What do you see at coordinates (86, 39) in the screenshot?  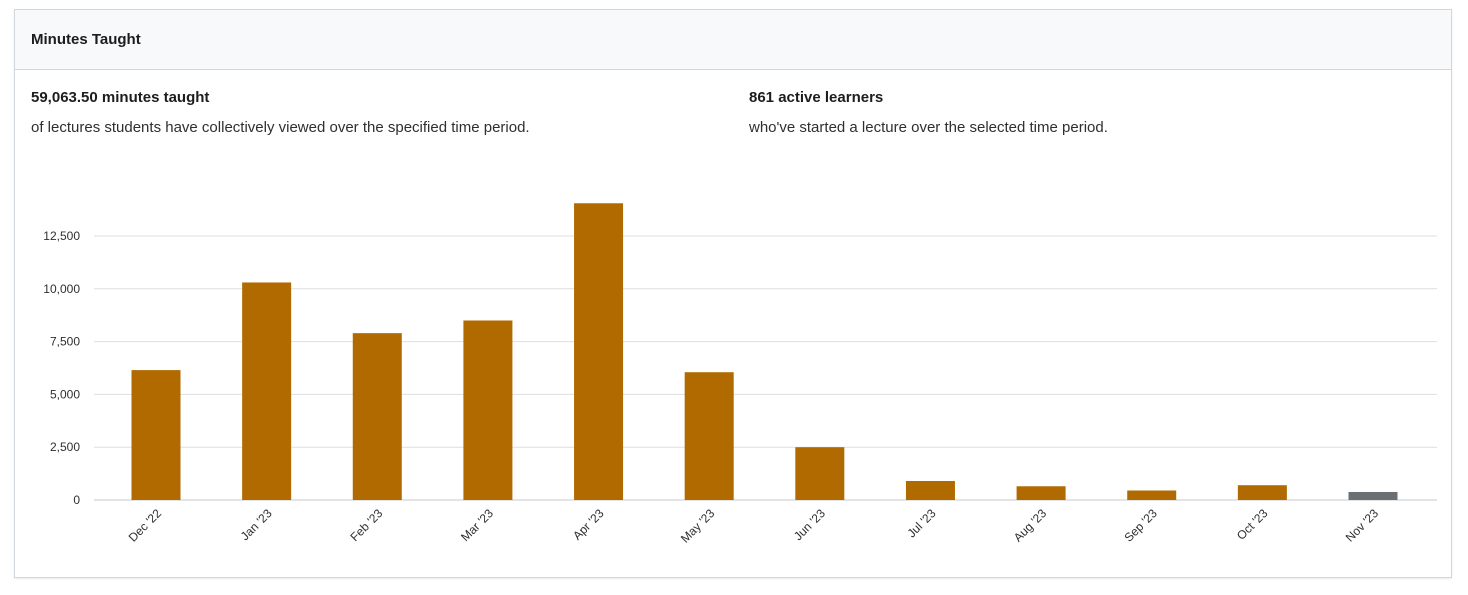 I see `card-title: Minutes Taught` at bounding box center [86, 39].